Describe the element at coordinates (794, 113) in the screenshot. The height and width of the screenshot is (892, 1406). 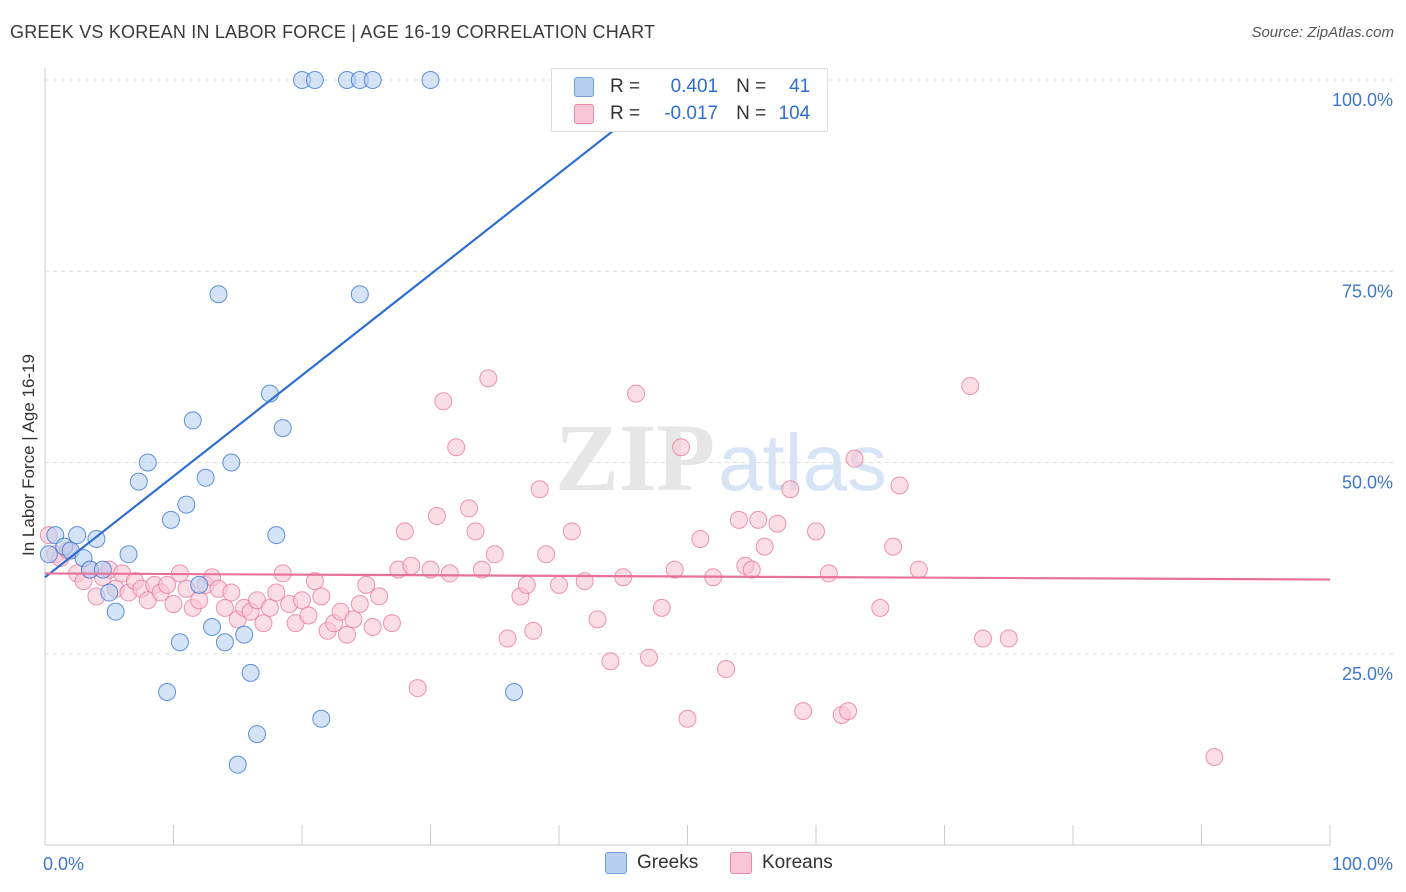
I see `koreans-n-value: 104` at that location.